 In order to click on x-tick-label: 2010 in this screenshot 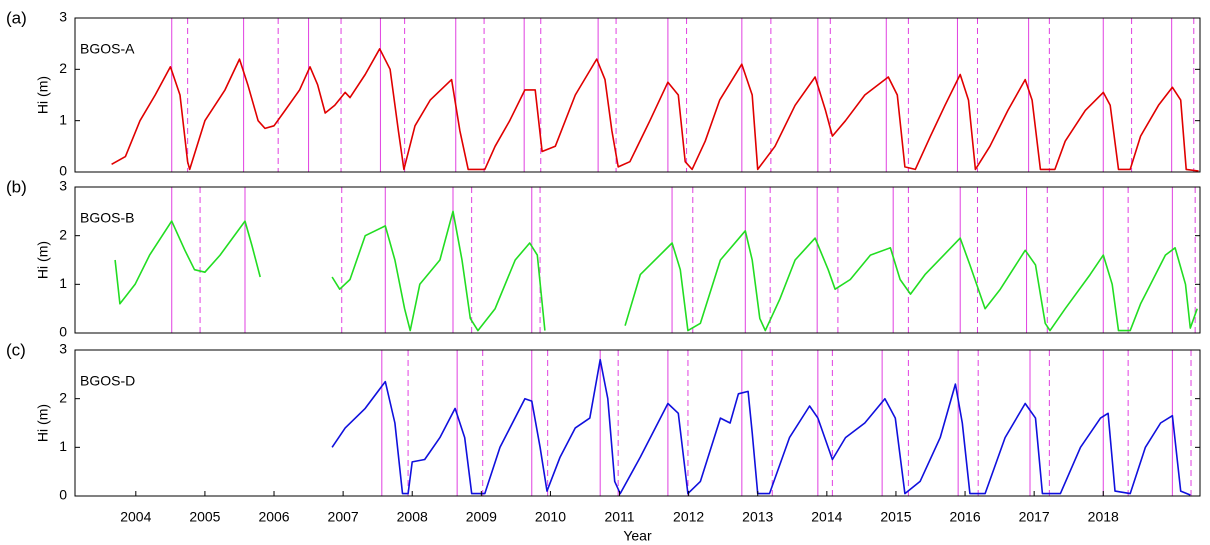, I will do `click(550, 517)`.